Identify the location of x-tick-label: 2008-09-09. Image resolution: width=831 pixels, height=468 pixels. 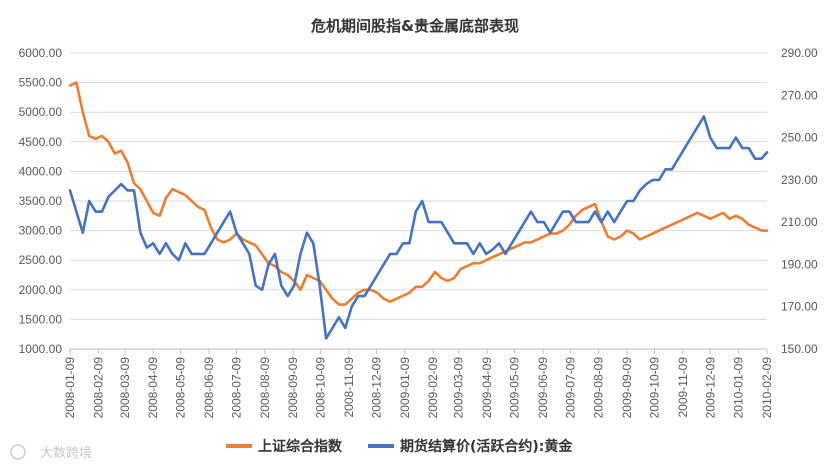
(293, 388).